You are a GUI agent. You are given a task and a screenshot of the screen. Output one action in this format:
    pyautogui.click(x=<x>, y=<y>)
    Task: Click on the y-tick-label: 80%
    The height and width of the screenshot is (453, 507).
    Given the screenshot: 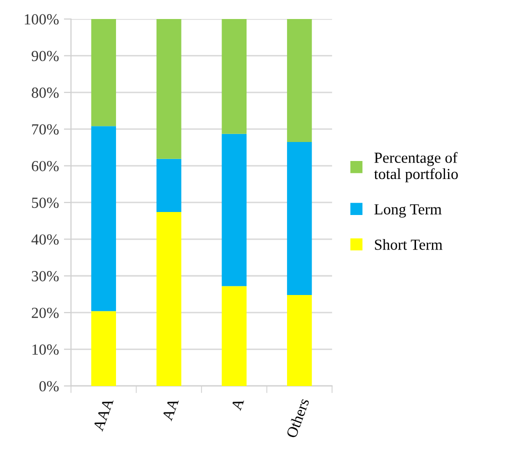 What is the action you would take?
    pyautogui.click(x=45, y=93)
    